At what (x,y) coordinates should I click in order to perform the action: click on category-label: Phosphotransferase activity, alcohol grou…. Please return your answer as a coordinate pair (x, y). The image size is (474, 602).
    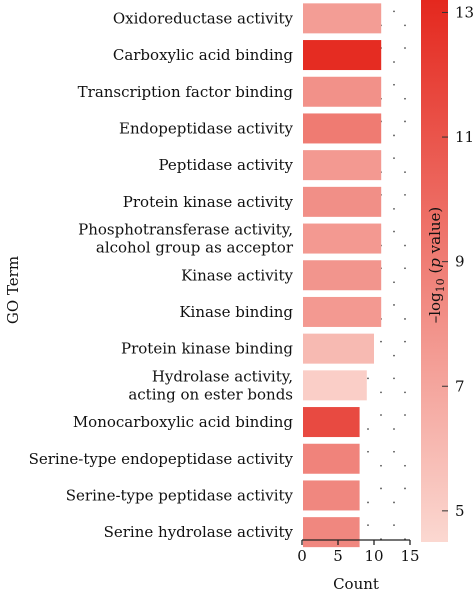
    Looking at the image, I should click on (186, 239).